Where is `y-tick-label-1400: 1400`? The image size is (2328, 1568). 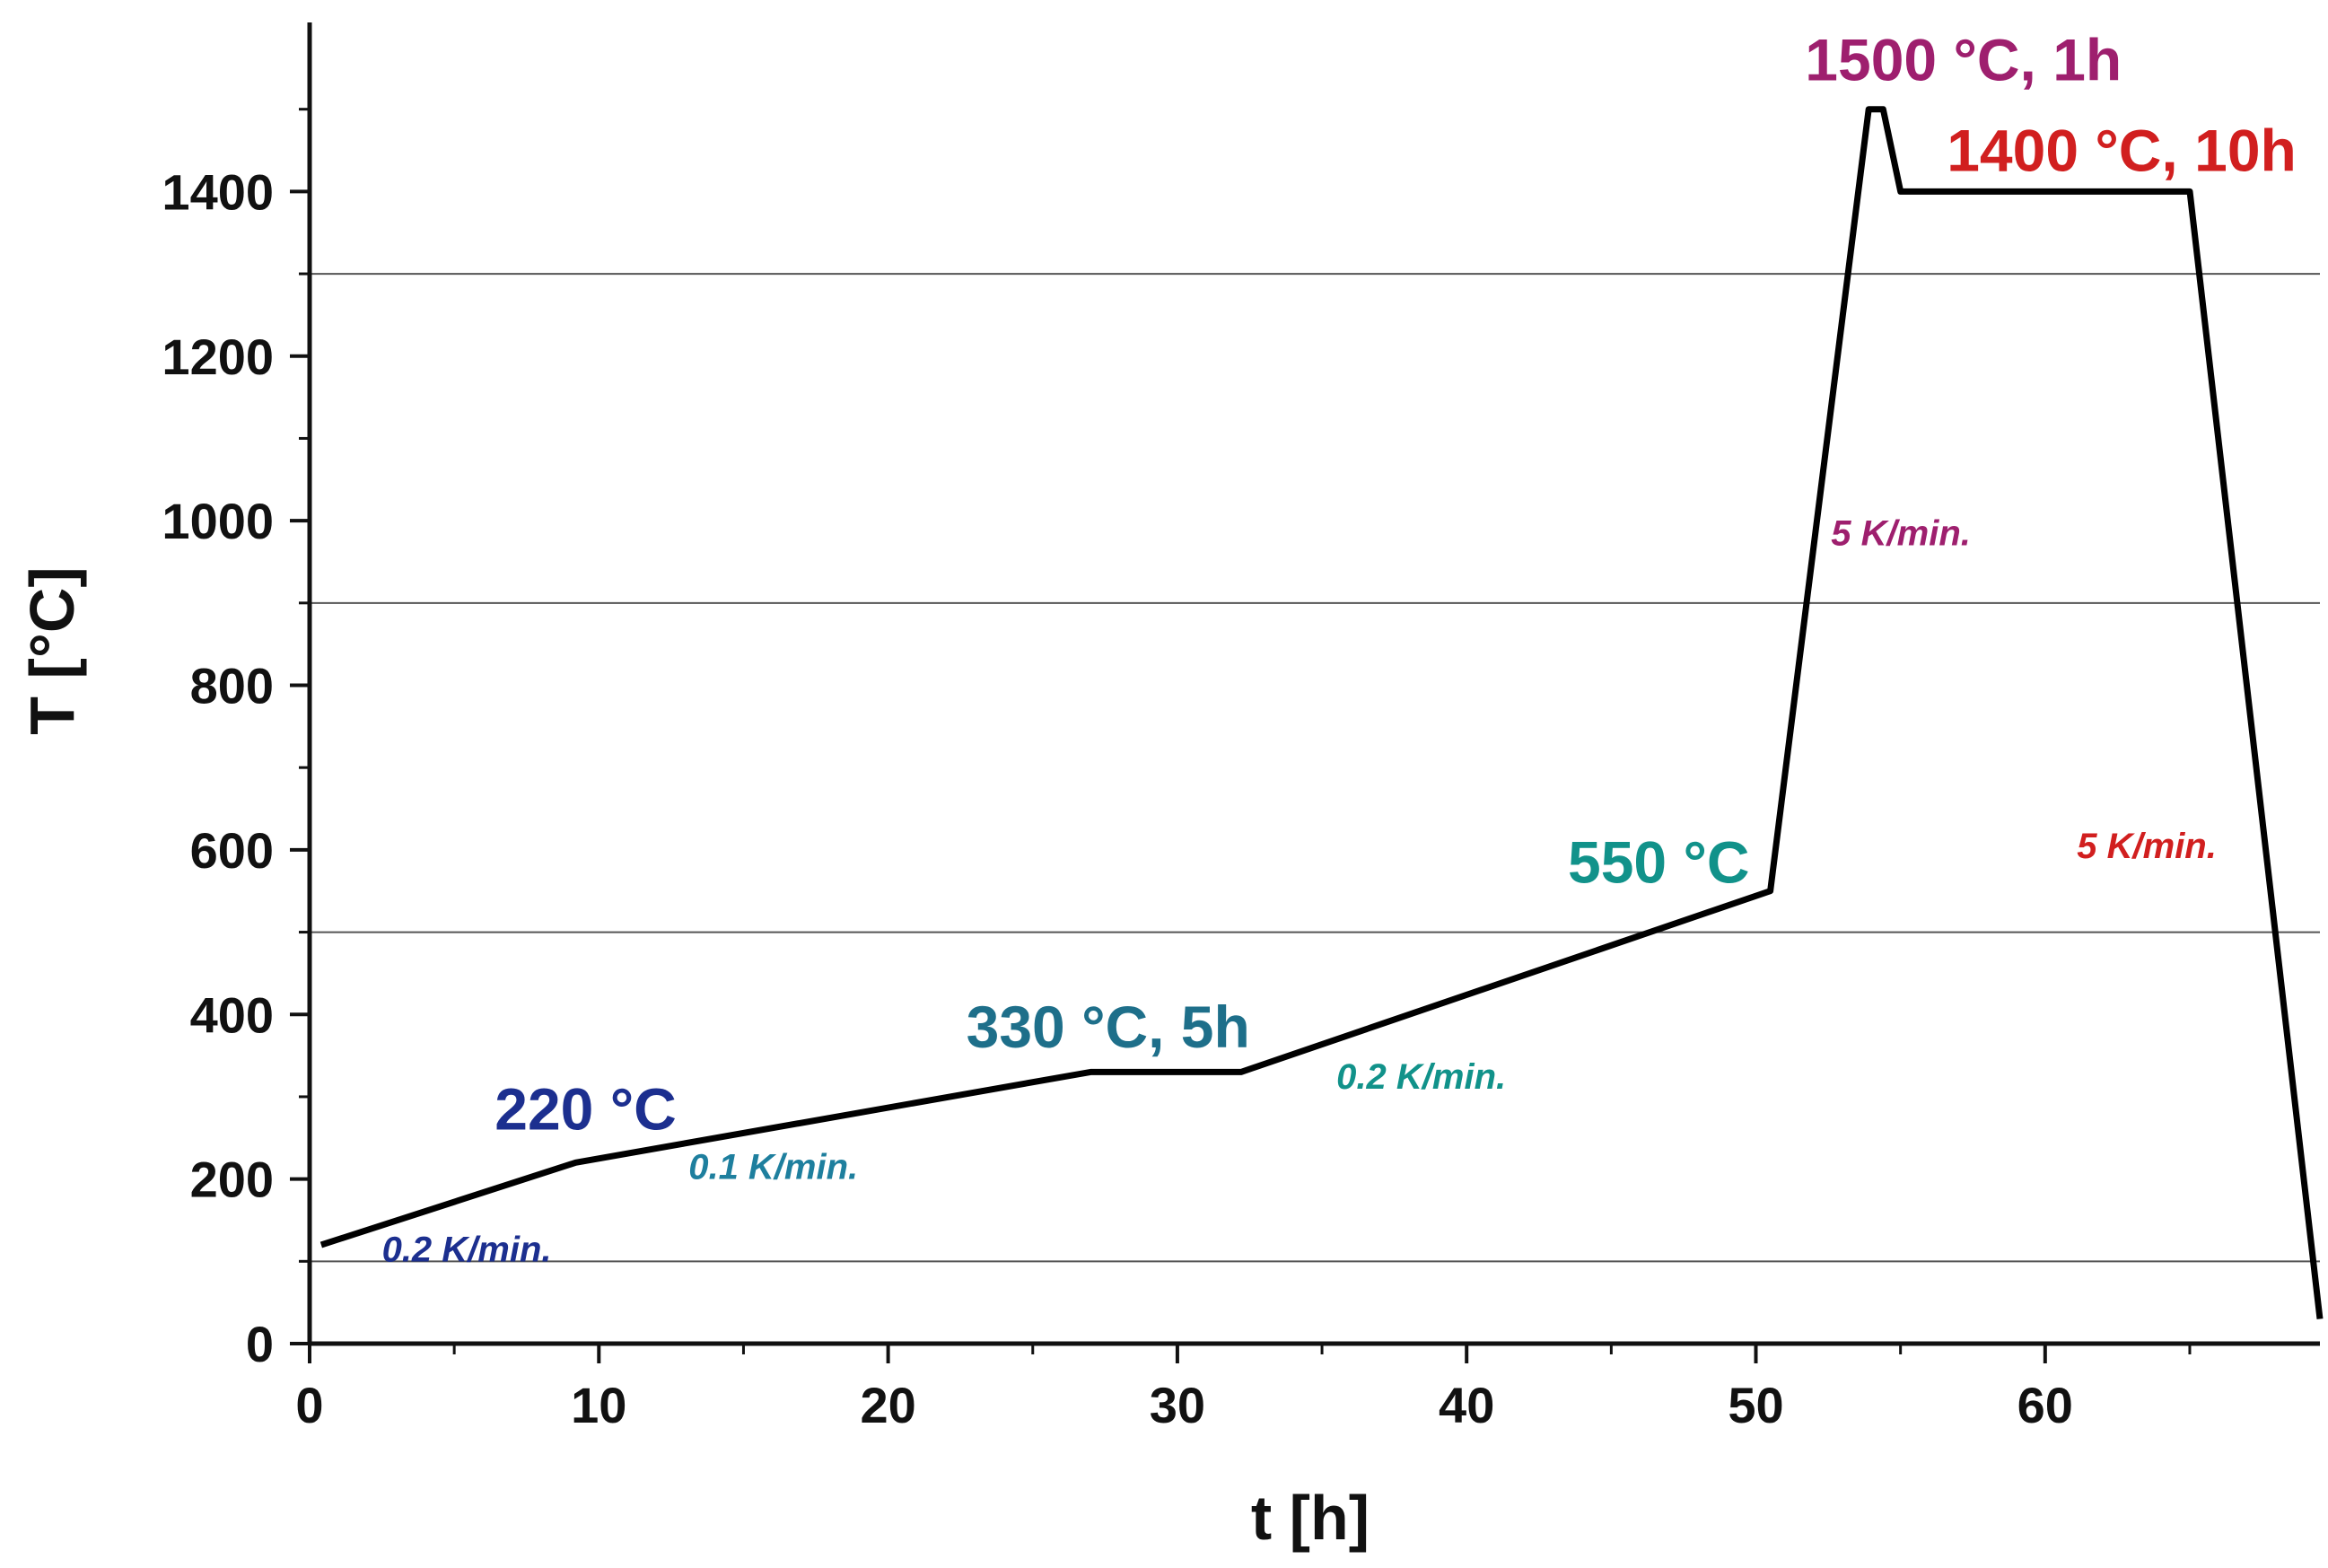
y-tick-label-1400: 1400 is located at coordinates (218, 191).